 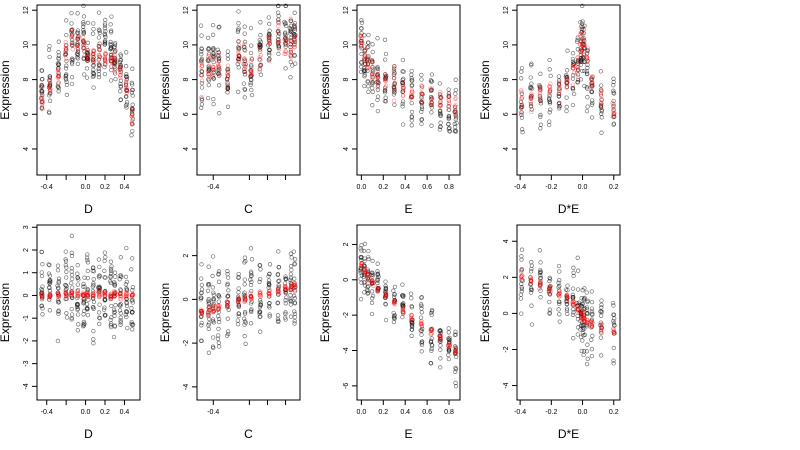 What do you see at coordinates (26, 250) in the screenshot?
I see `y-tick-label: 2` at bounding box center [26, 250].